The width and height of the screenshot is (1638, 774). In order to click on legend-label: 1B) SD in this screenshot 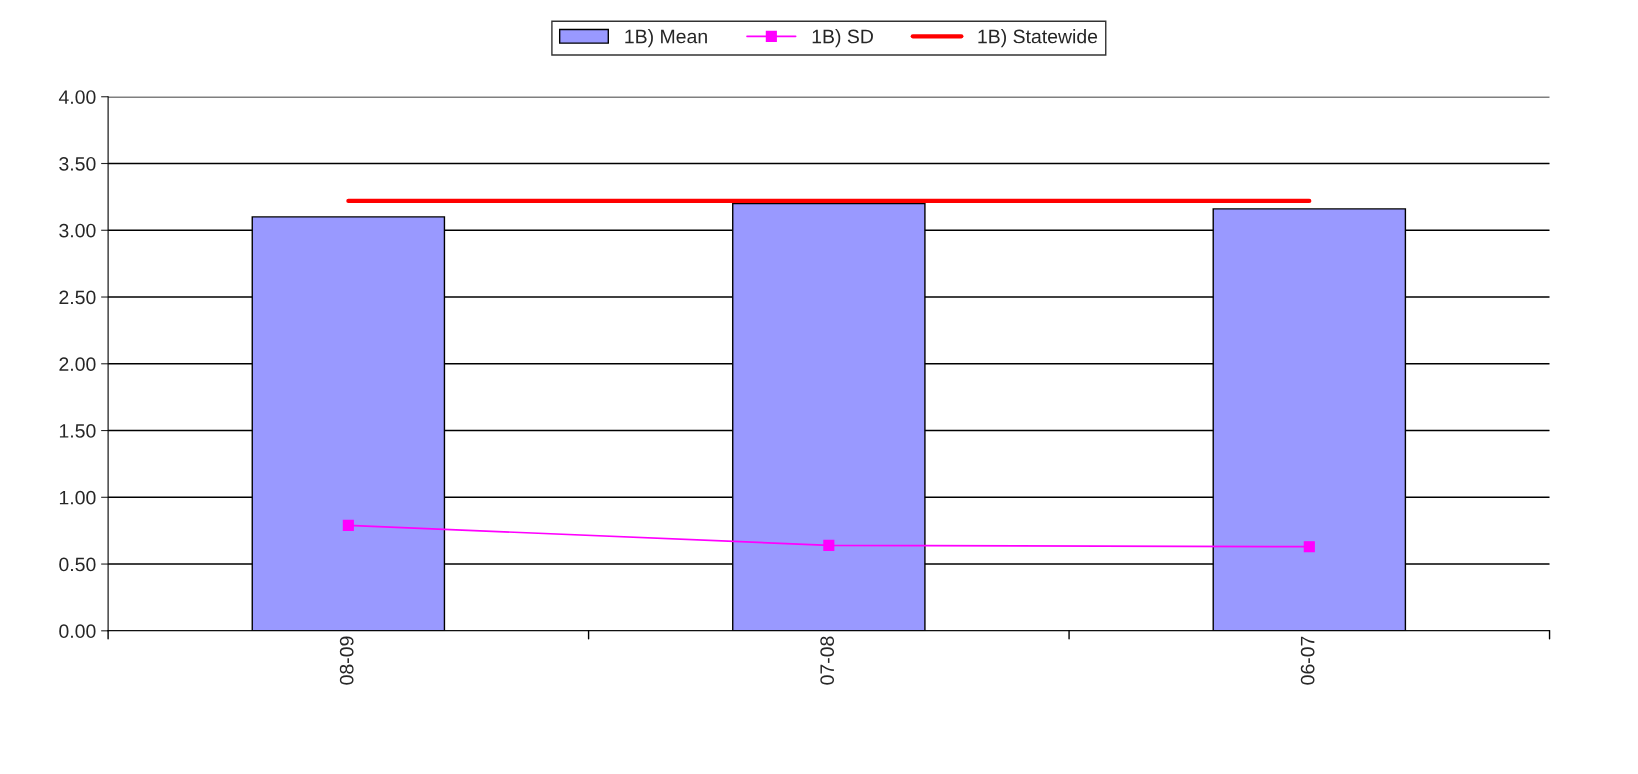, I will do `click(842, 38)`.